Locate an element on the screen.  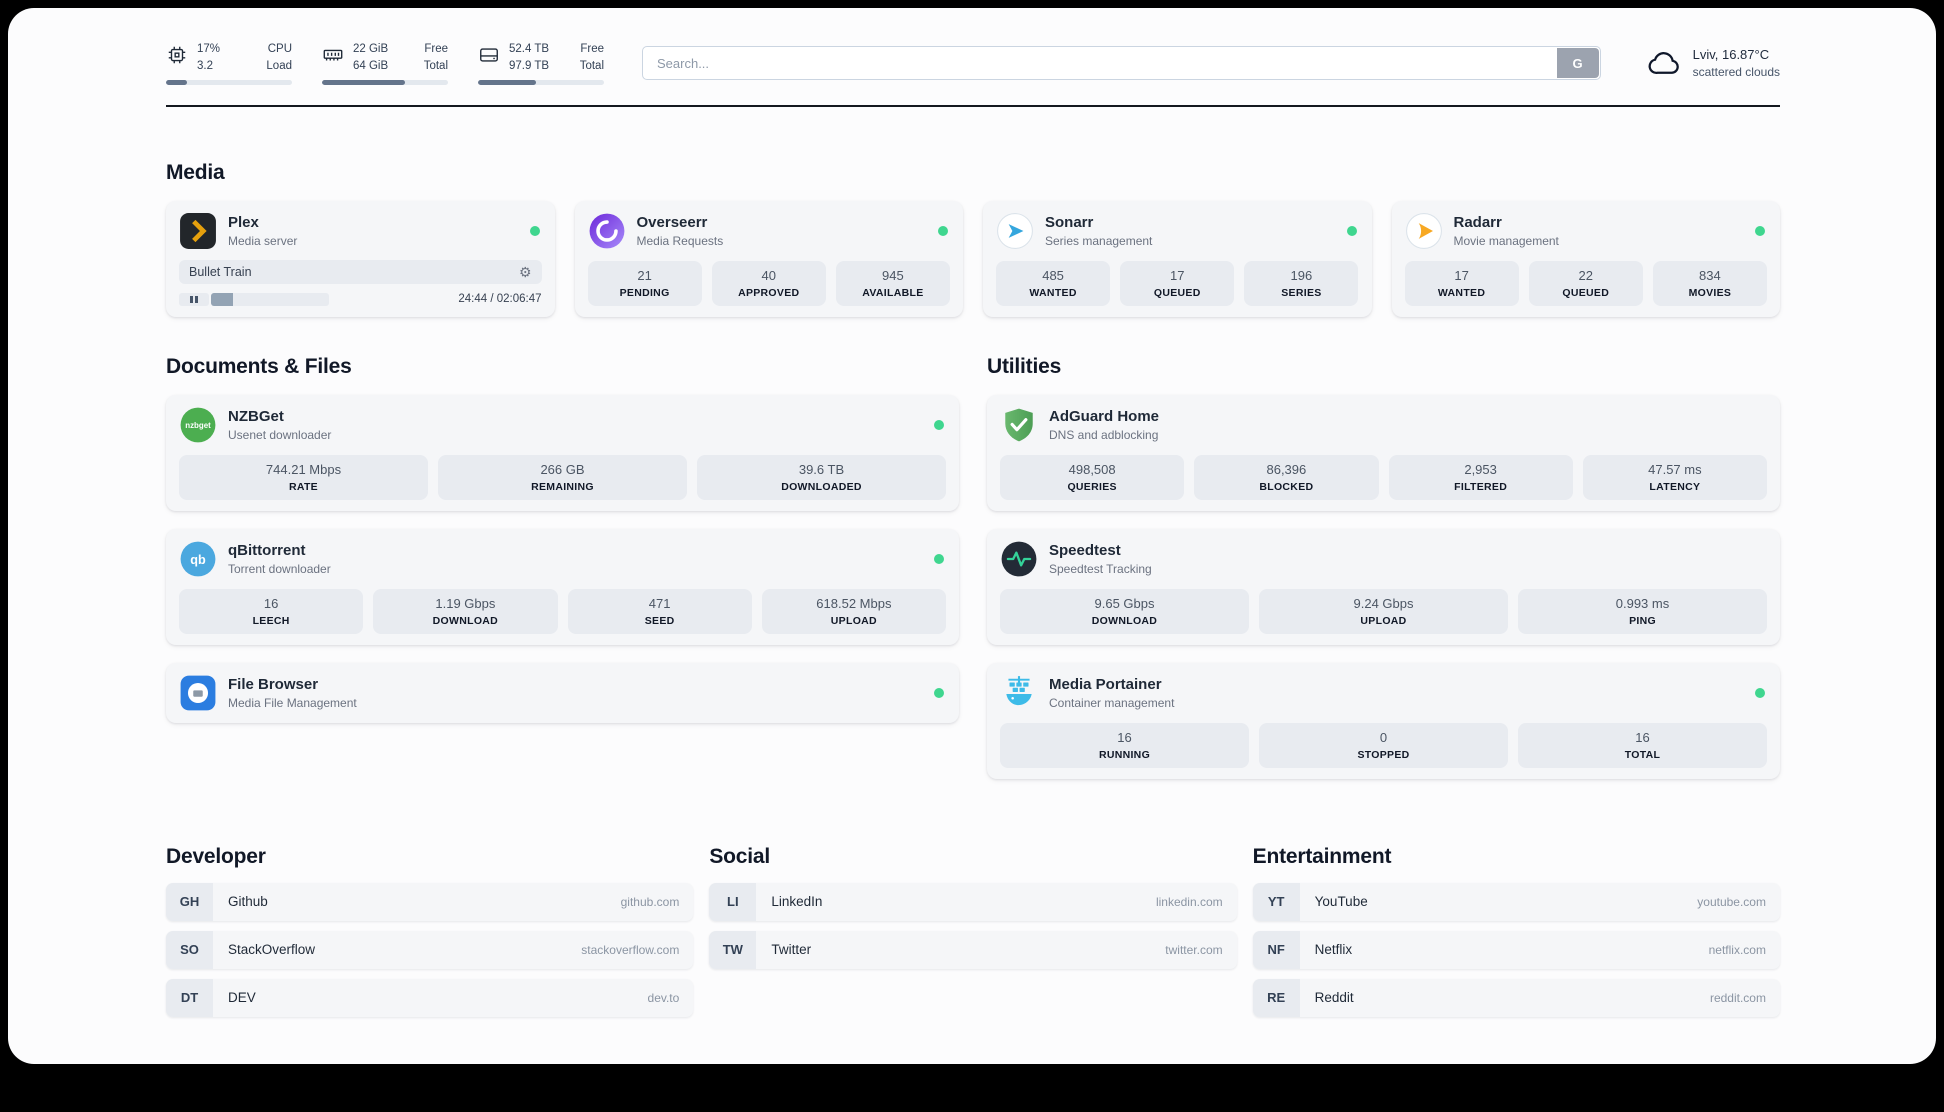
stat-label: STOPPED is located at coordinates (1383, 754).